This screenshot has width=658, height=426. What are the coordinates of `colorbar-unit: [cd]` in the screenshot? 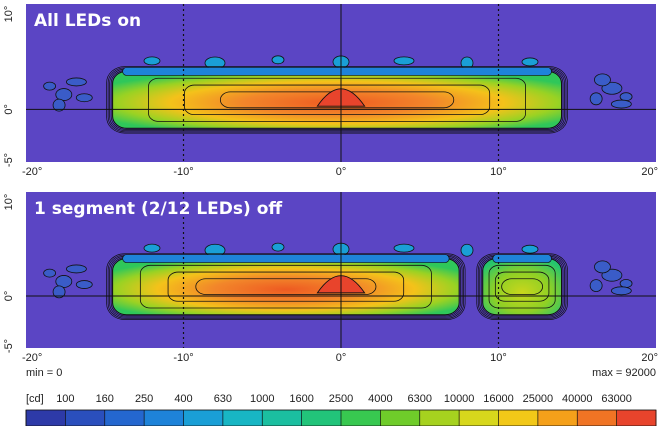 It's located at (35, 399).